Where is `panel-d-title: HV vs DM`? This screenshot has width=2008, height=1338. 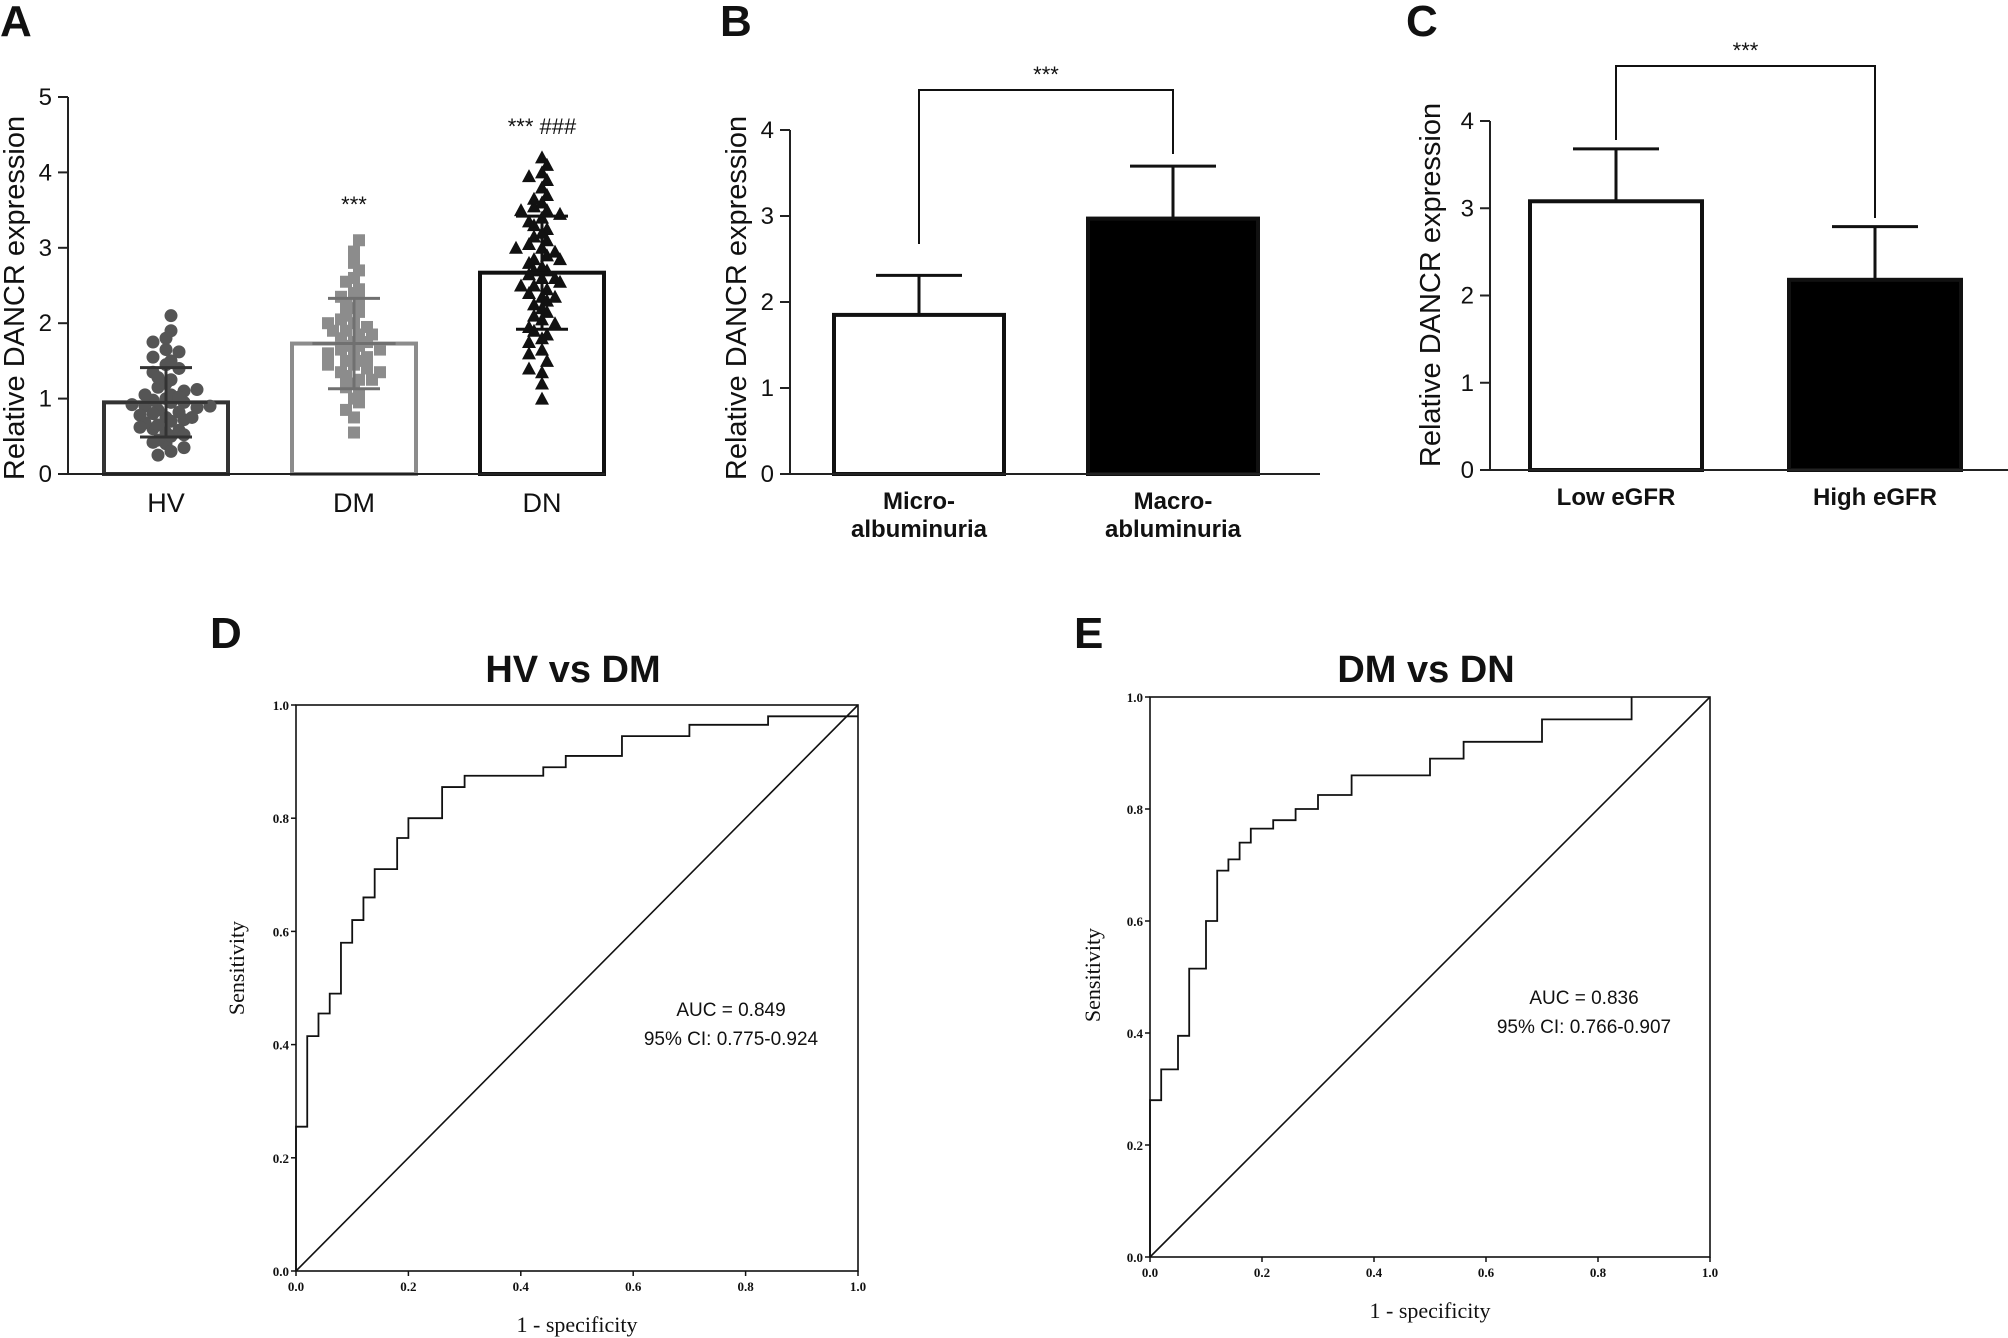 panel-d-title: HV vs DM is located at coordinates (572, 670).